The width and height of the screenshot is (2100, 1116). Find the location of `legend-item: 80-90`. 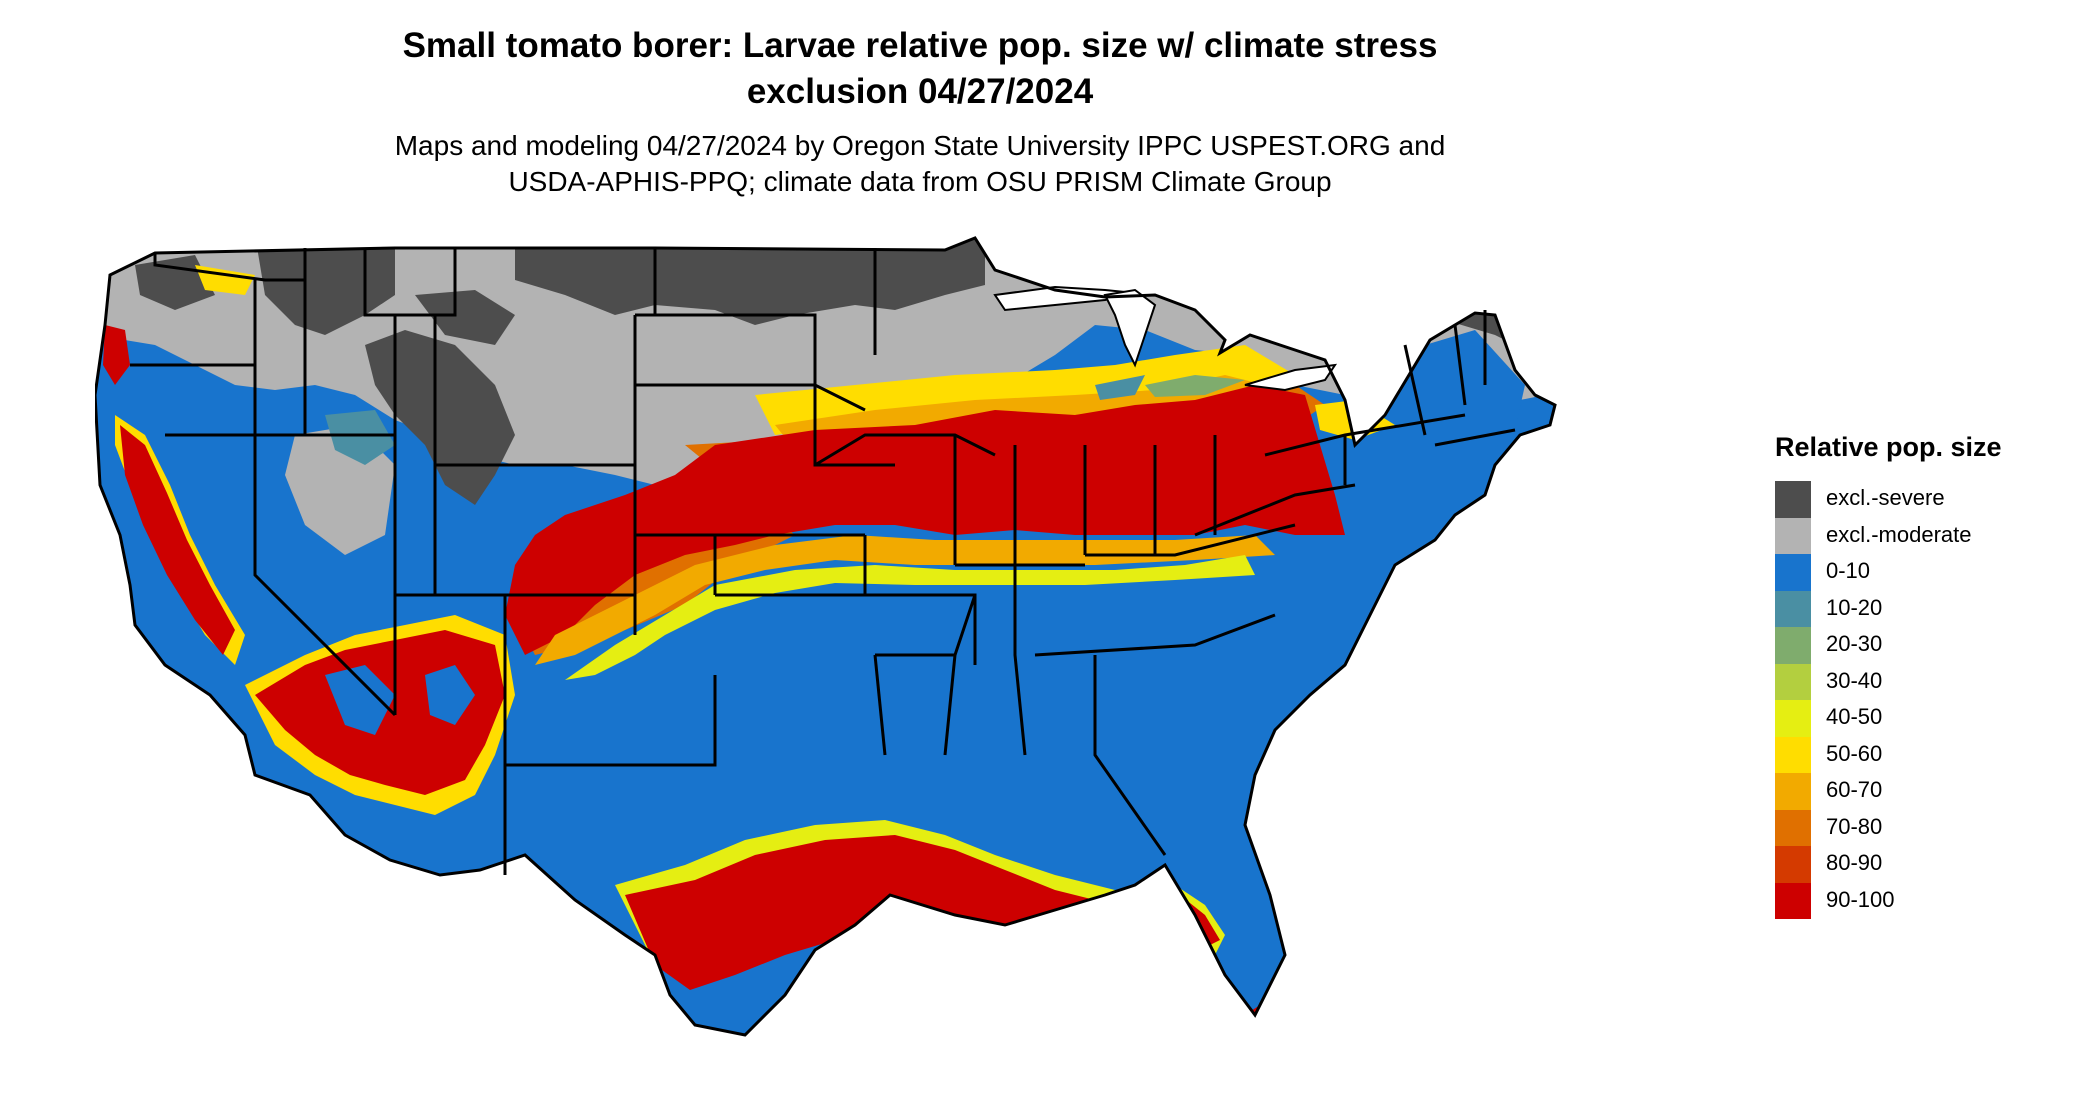

legend-item: 80-90 is located at coordinates (1888, 864).